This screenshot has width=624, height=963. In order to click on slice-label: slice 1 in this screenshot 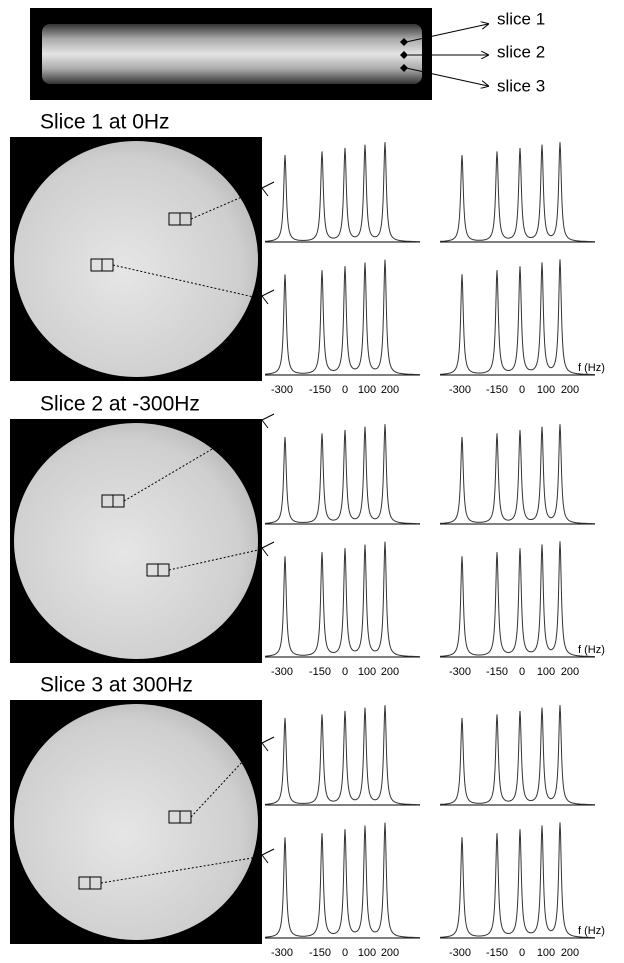, I will do `click(521, 18)`.